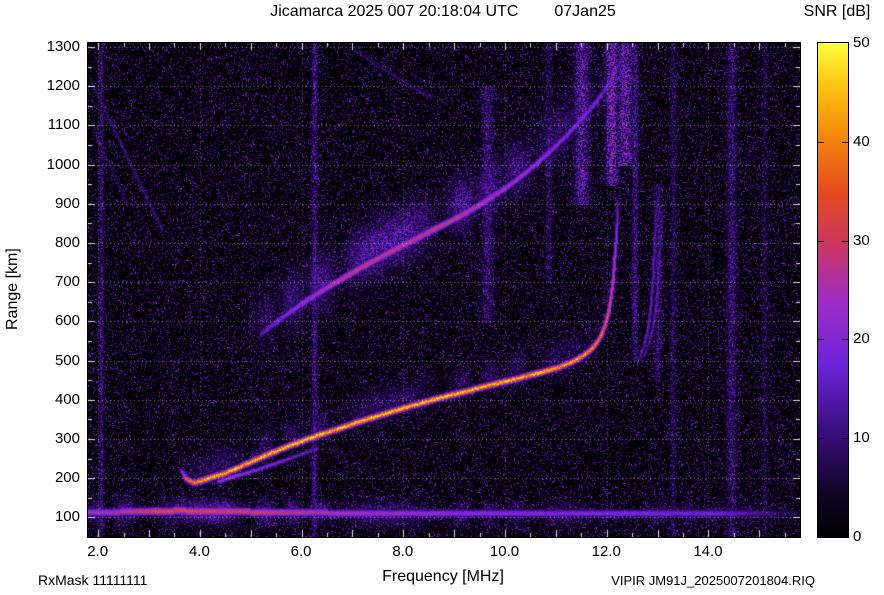 The width and height of the screenshot is (884, 595). Describe the element at coordinates (98, 551) in the screenshot. I see `x-tick-label: 2.0` at that location.